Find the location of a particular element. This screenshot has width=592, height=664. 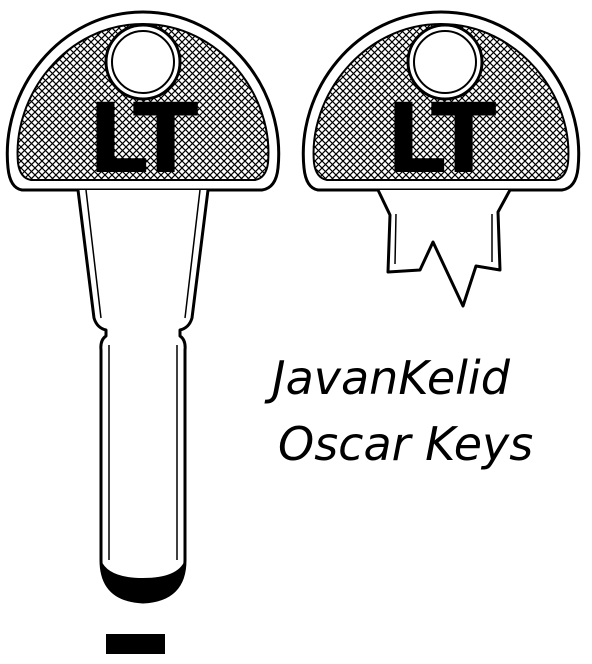

left-key-depth-marker is located at coordinates (135, 644).